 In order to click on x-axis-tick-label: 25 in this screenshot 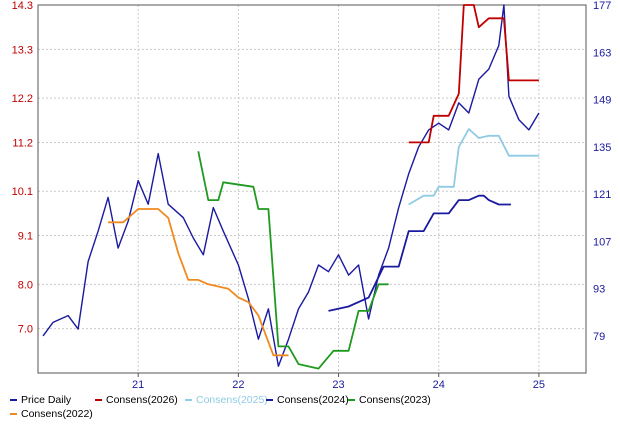, I will do `click(539, 385)`.